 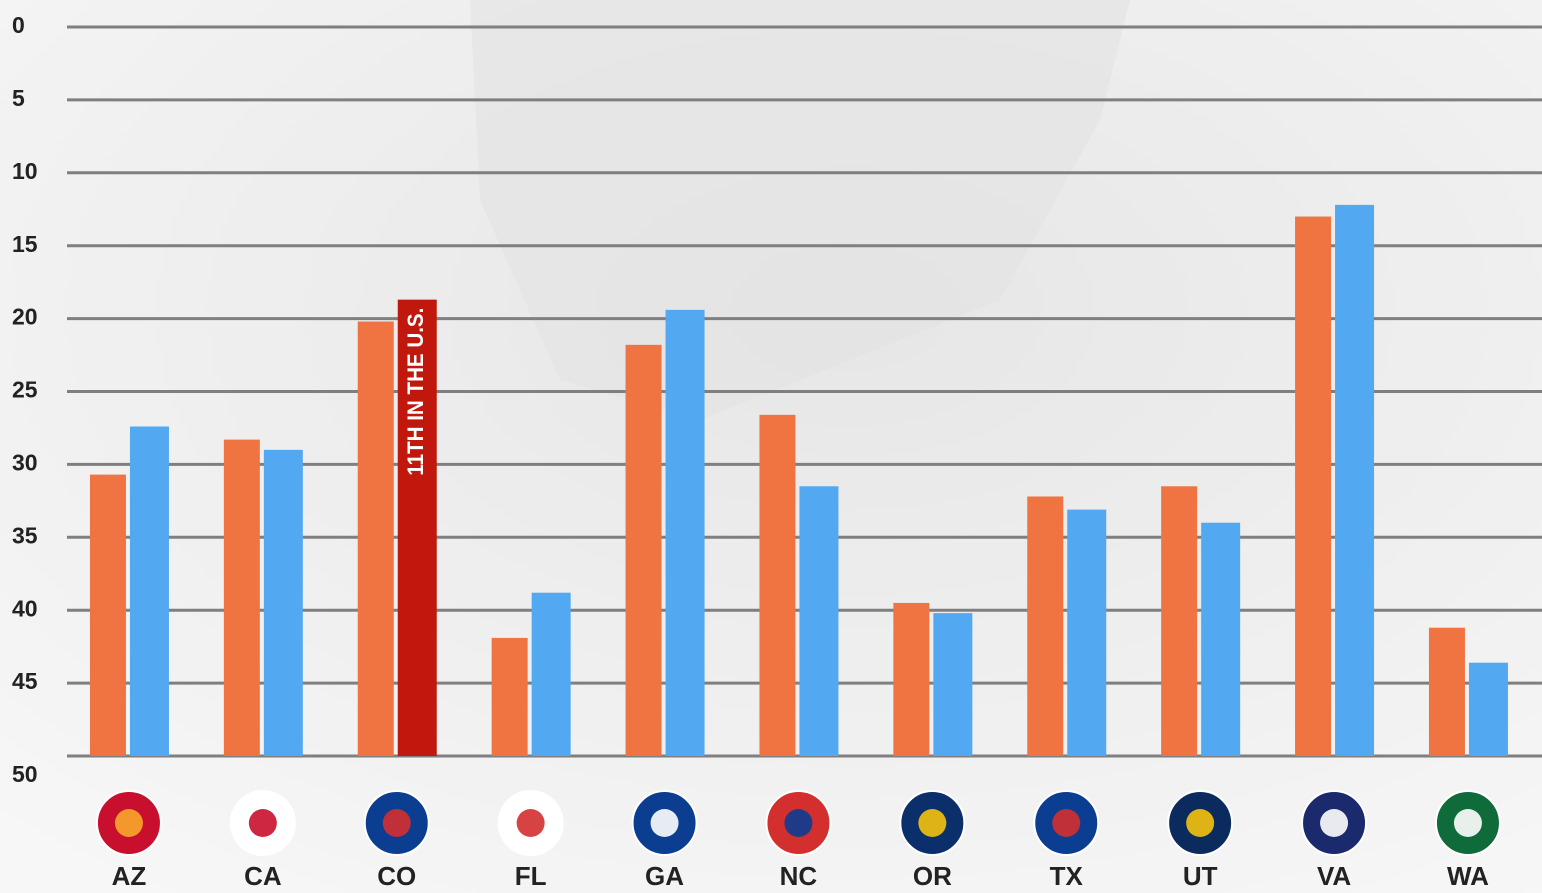 I want to click on y-tick-label: 0, so click(x=18, y=25).